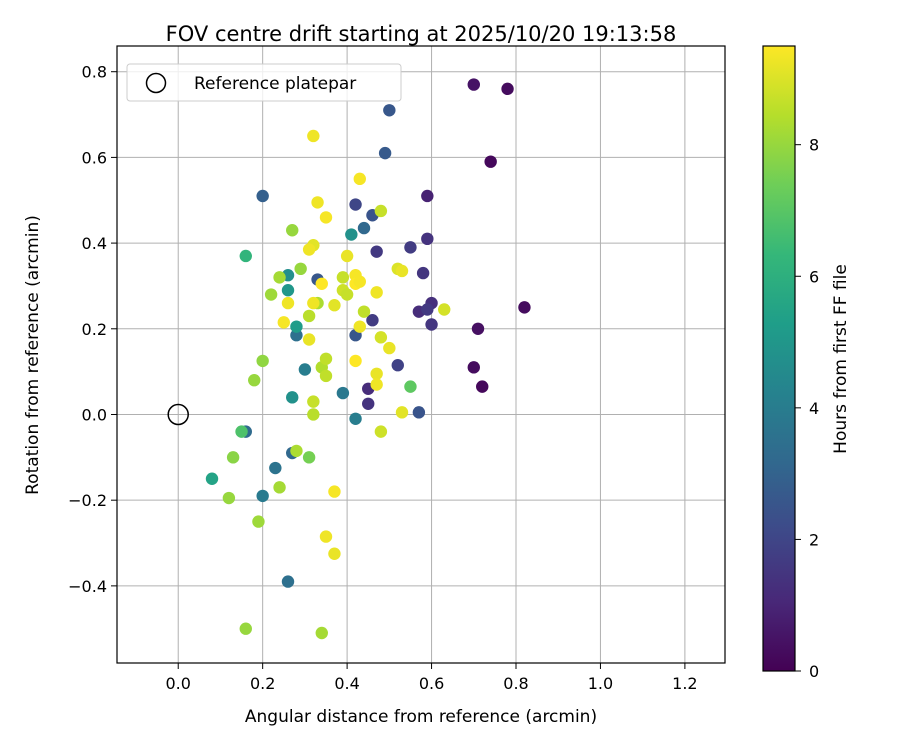  What do you see at coordinates (156, 83) in the screenshot?
I see `legend-marker` at bounding box center [156, 83].